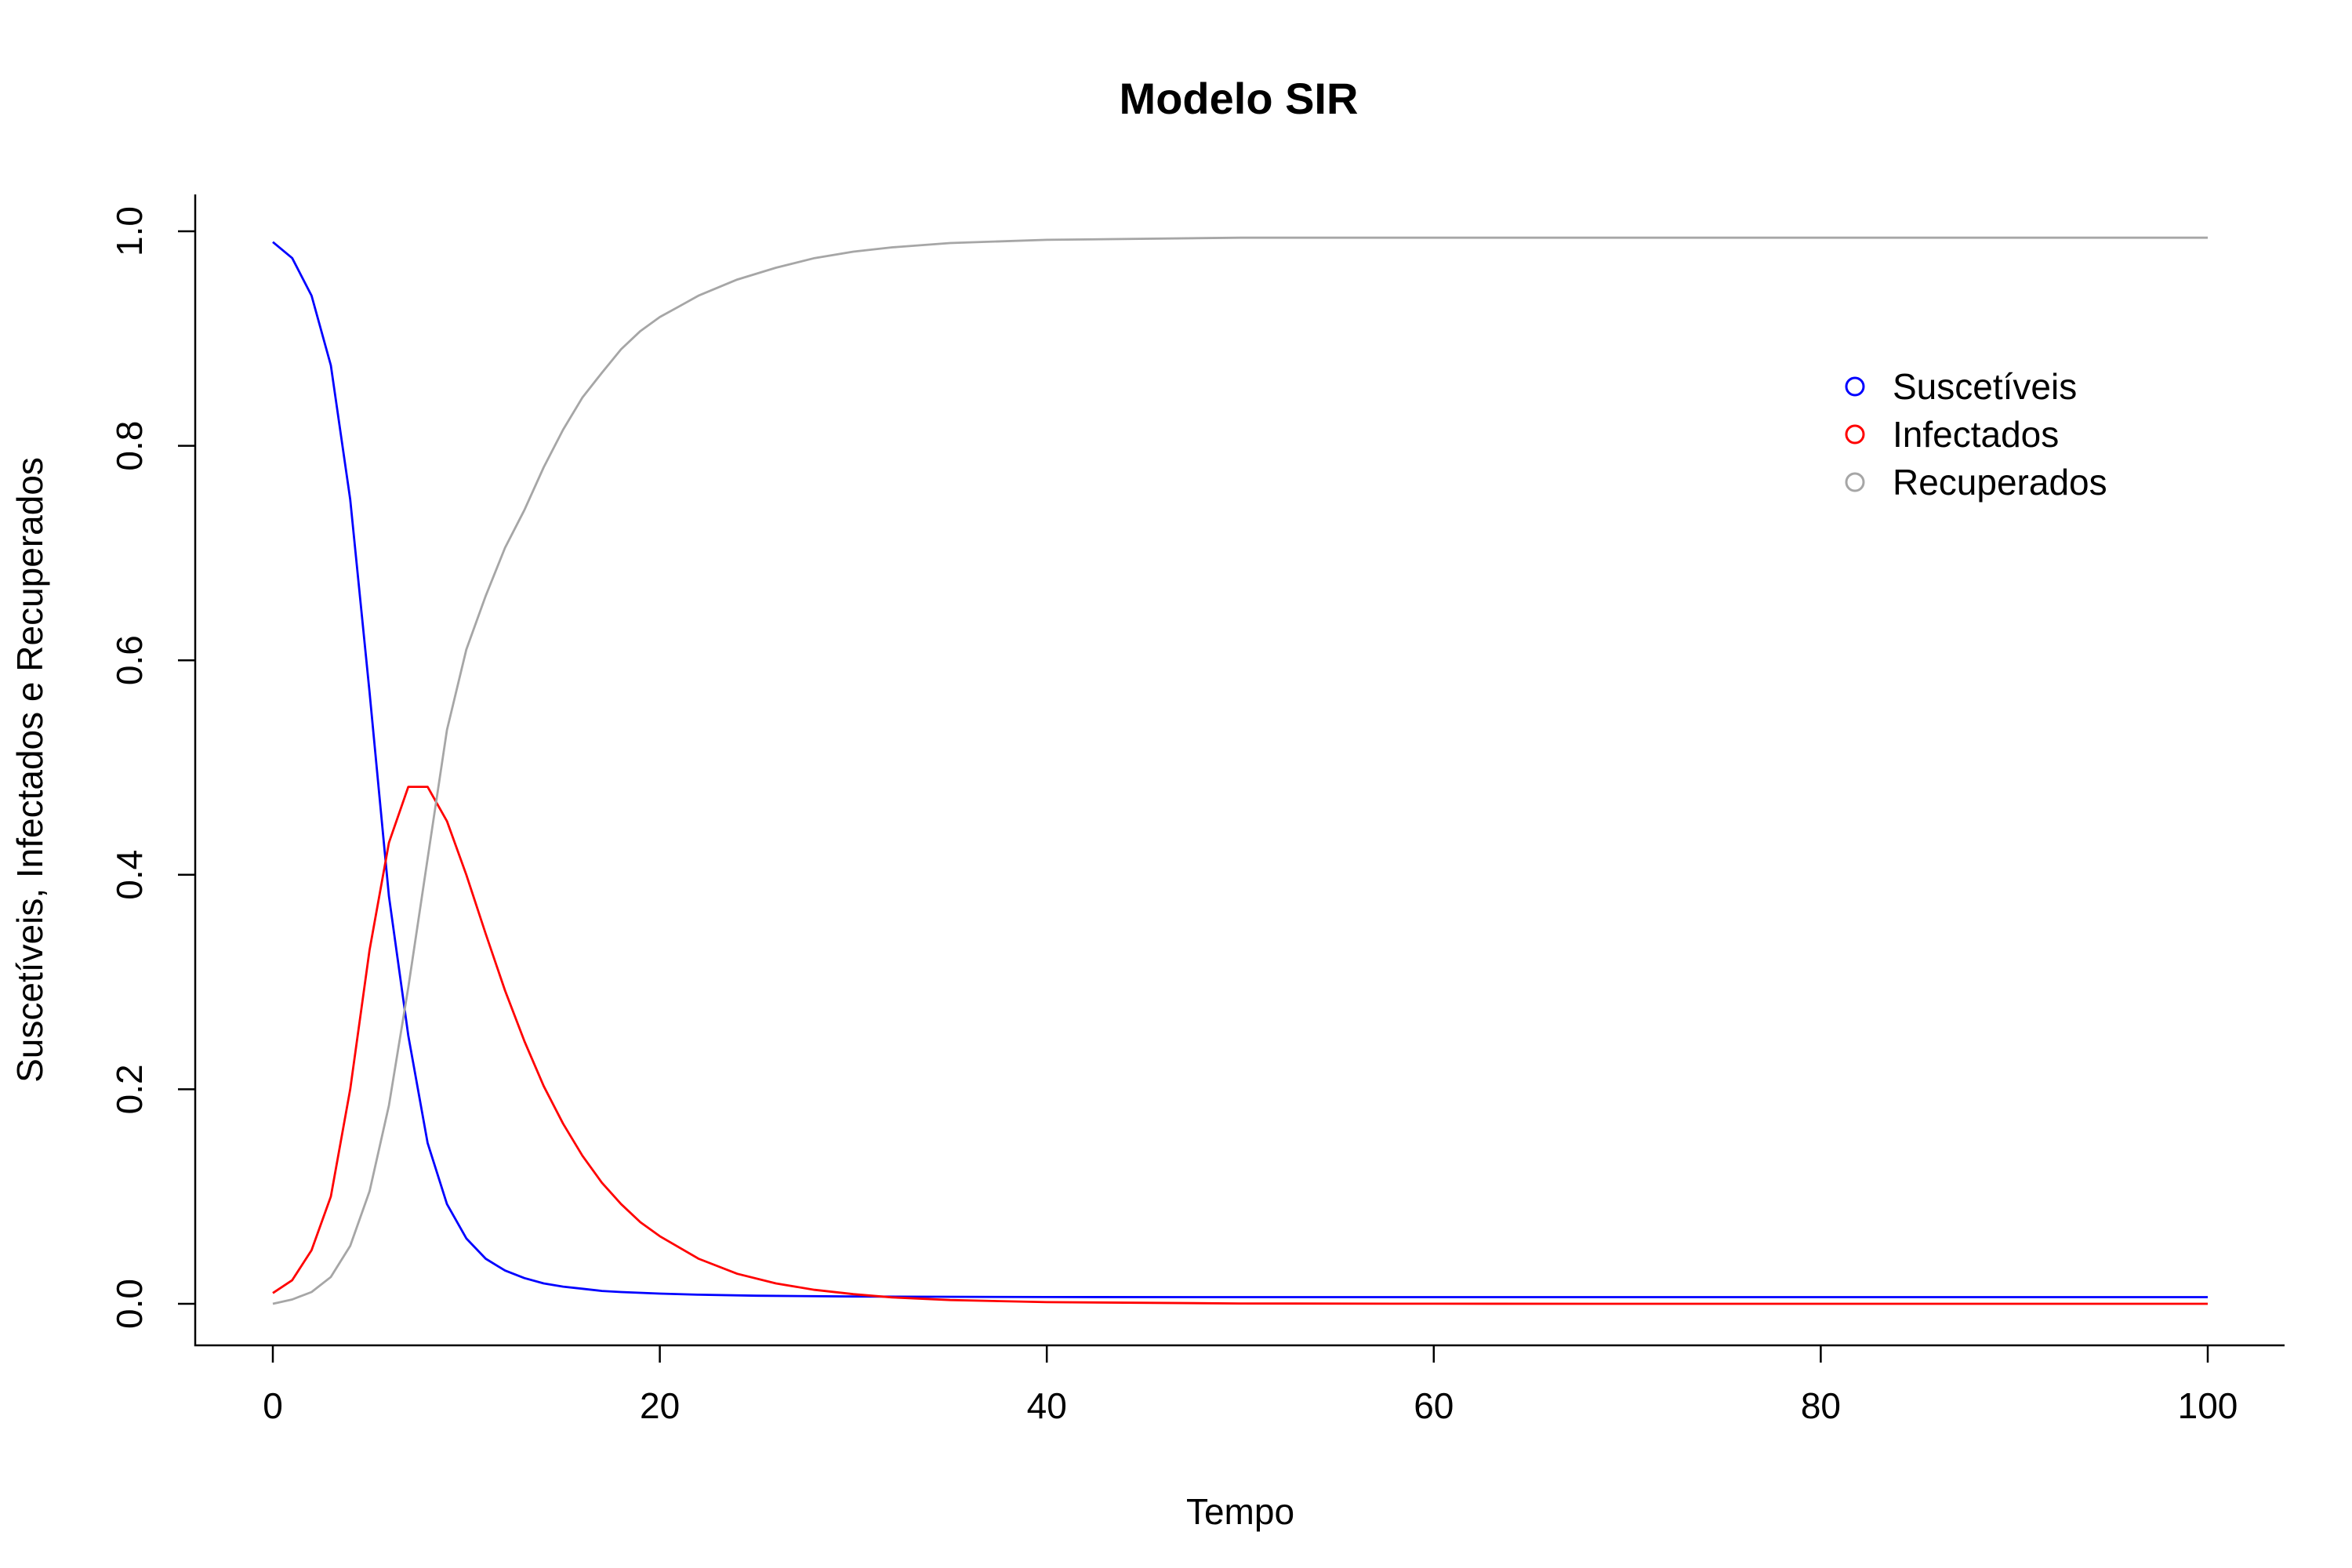  I want to click on x-axis-ticks: 0 20 40 60 80 100, so click(1250, 1385).